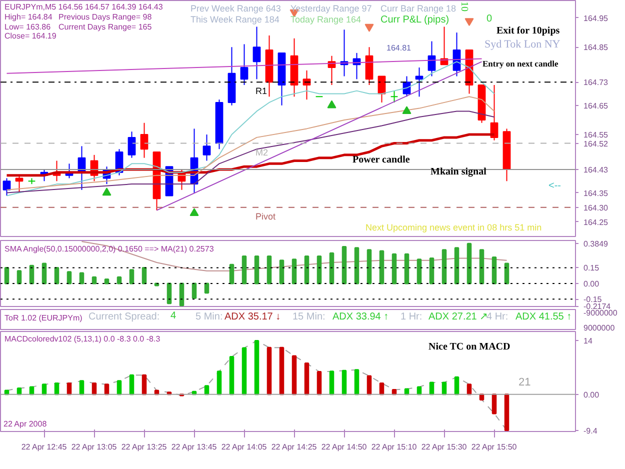 The width and height of the screenshot is (625, 469). I want to click on y-tick-label: -0.2174, so click(598, 307).